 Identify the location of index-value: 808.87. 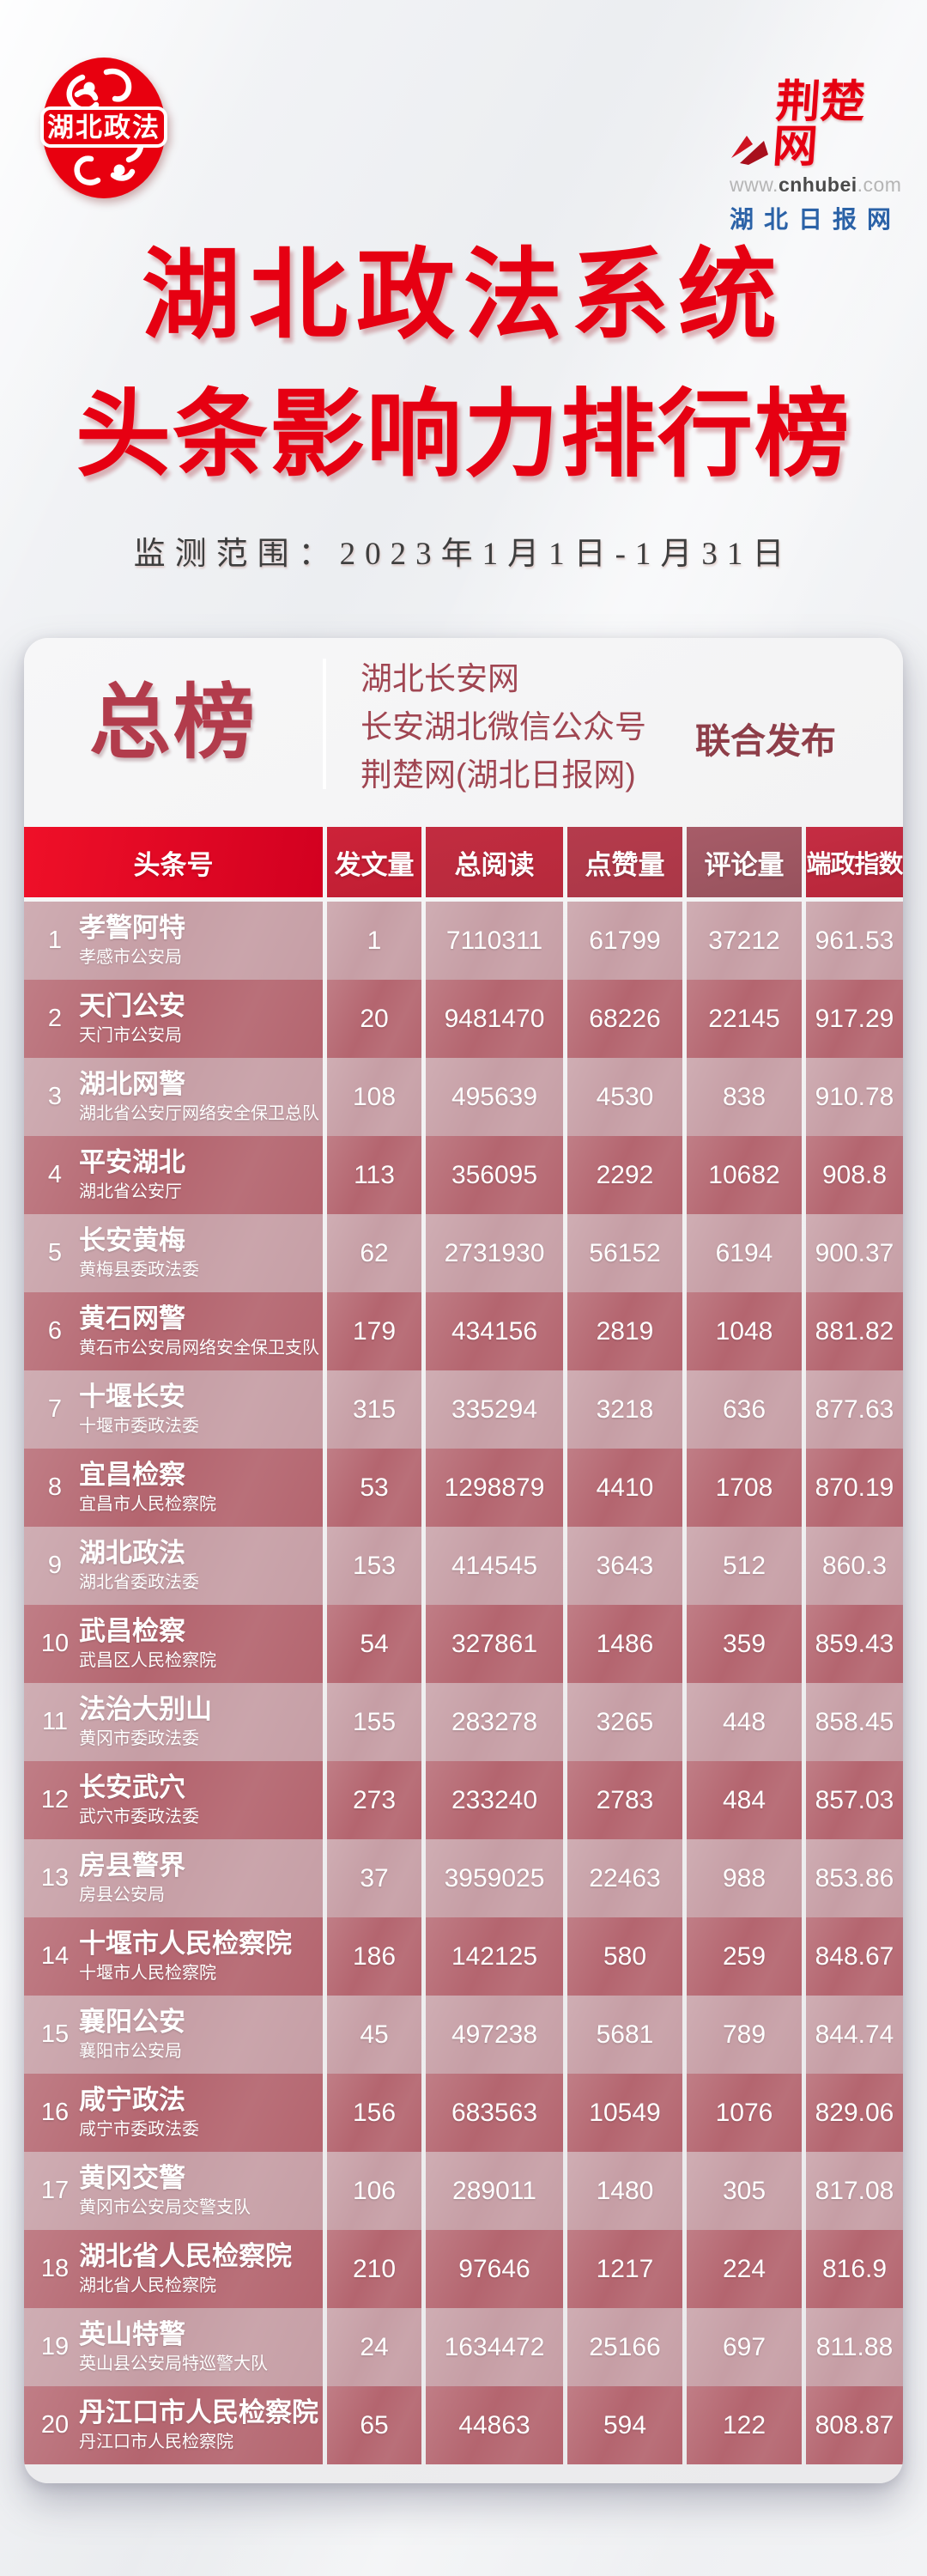
(854, 2425).